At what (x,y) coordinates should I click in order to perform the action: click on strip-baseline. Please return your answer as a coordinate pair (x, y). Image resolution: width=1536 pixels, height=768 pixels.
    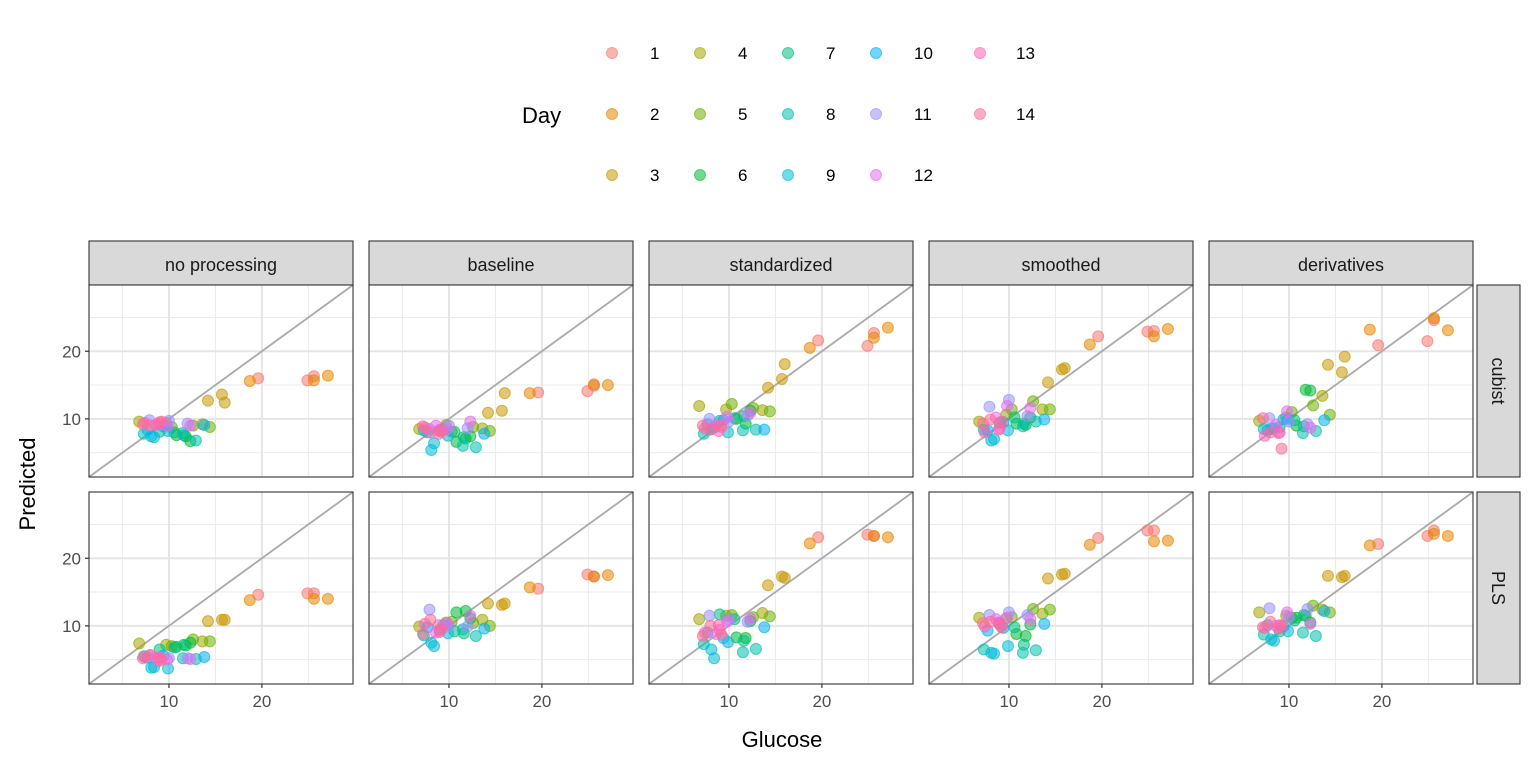
    Looking at the image, I should click on (501, 263).